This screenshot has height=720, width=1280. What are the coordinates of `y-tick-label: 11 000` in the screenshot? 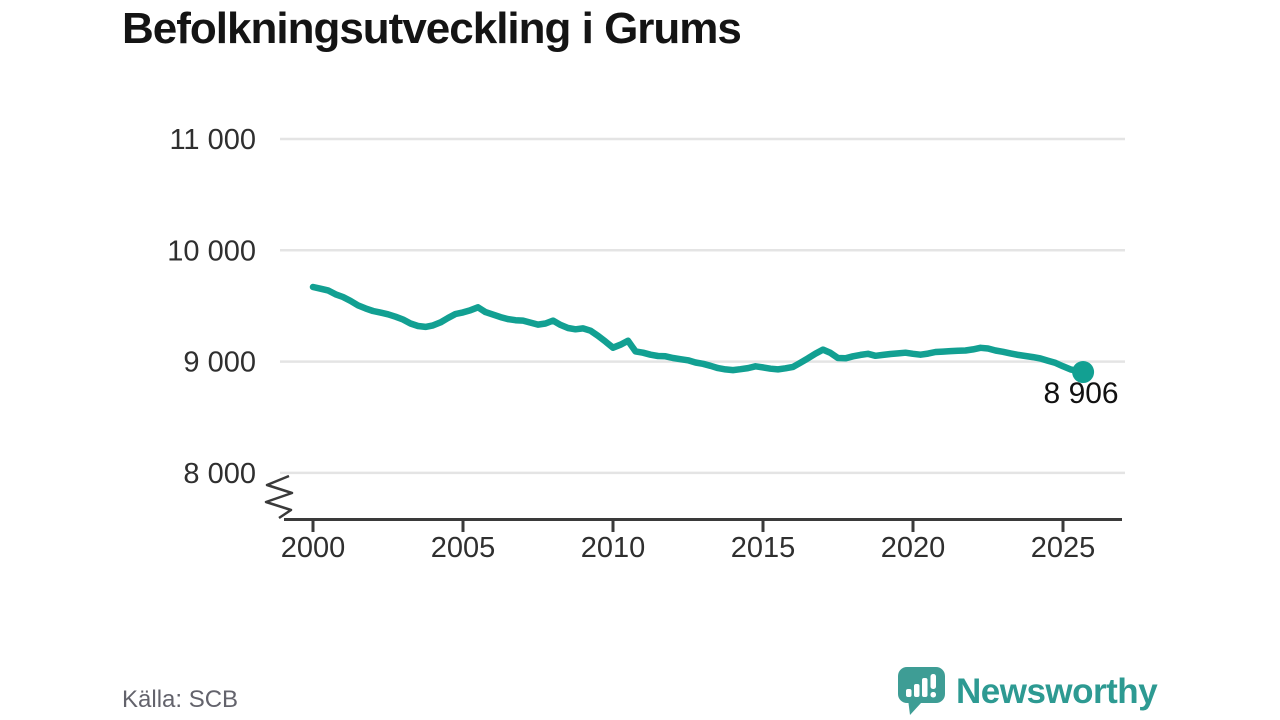 It's located at (212, 140).